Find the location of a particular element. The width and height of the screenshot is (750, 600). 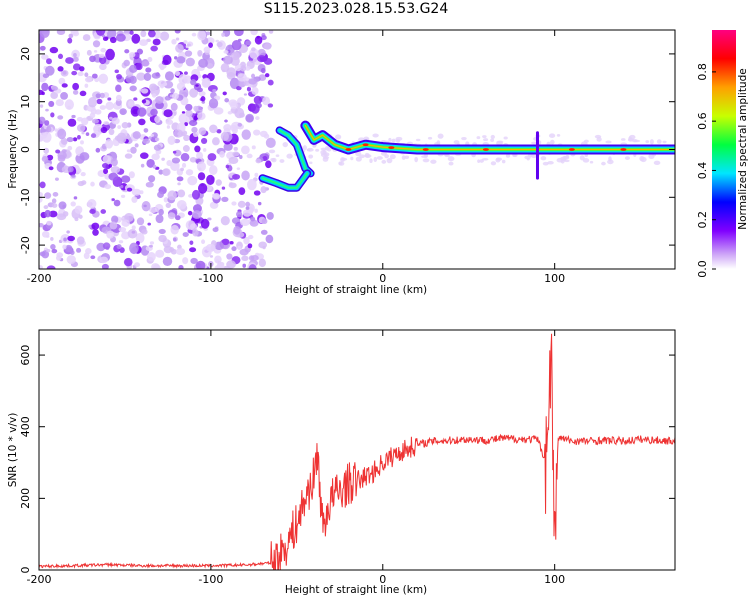

y-tick-label: 0 is located at coordinates (25, 149).